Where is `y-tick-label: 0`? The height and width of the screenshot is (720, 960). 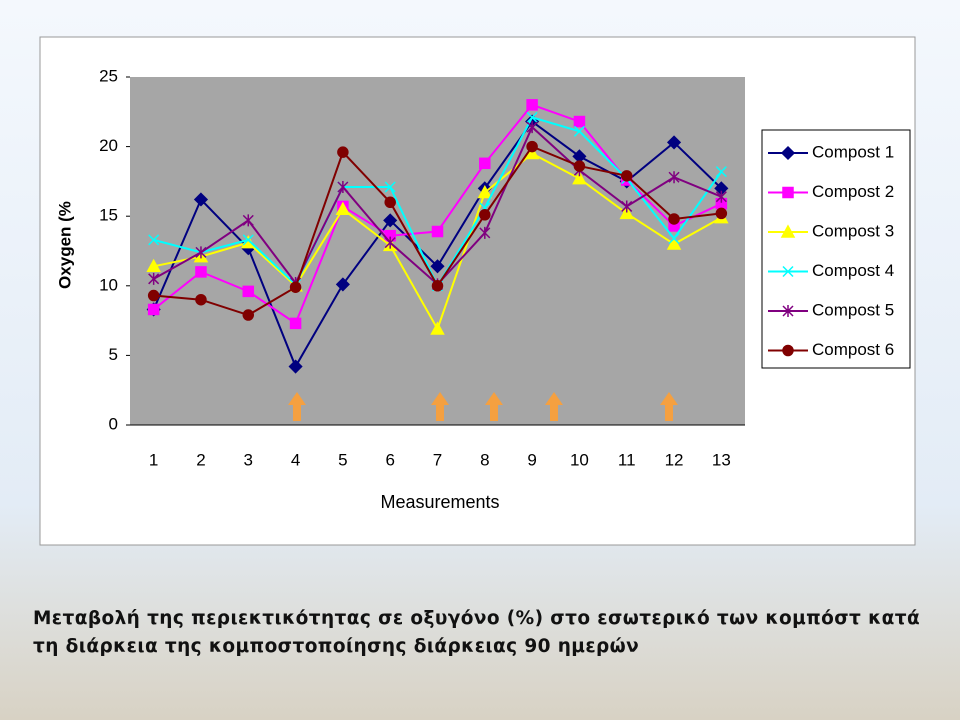
y-tick-label: 0 is located at coordinates (113, 423).